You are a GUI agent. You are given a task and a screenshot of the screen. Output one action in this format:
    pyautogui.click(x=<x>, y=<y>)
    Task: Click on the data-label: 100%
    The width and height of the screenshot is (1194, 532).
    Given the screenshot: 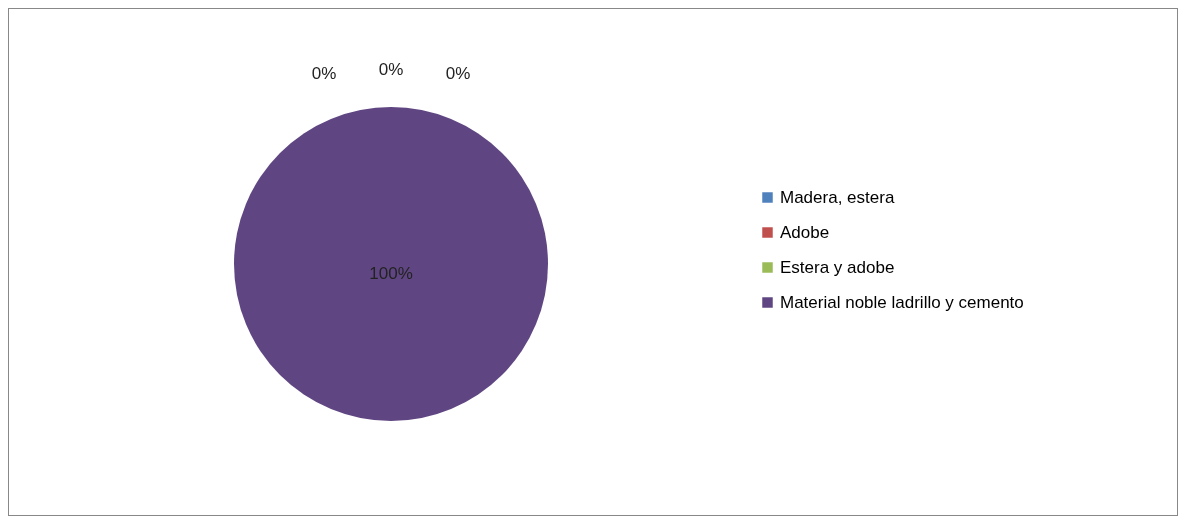 What is the action you would take?
    pyautogui.click(x=391, y=273)
    